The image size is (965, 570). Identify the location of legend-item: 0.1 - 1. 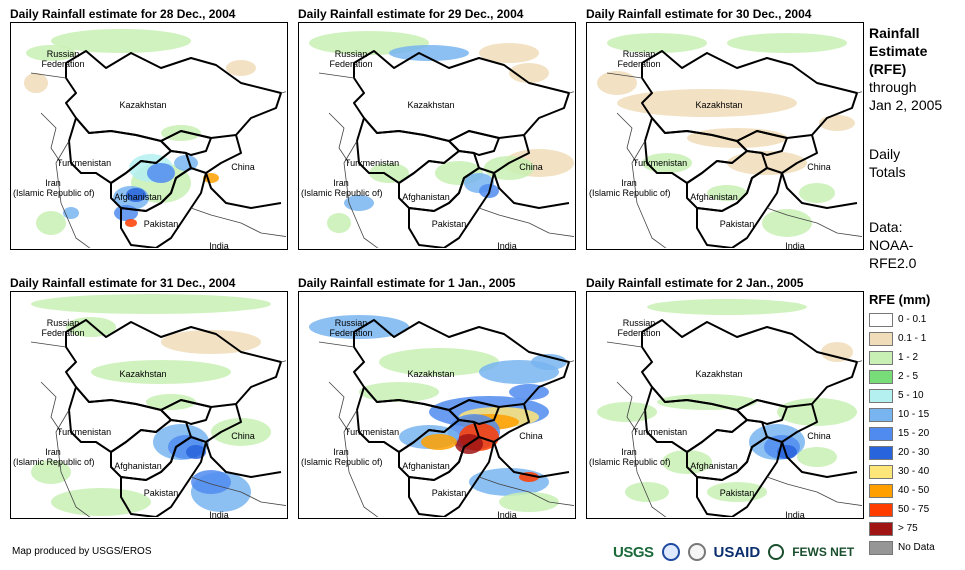
(902, 338).